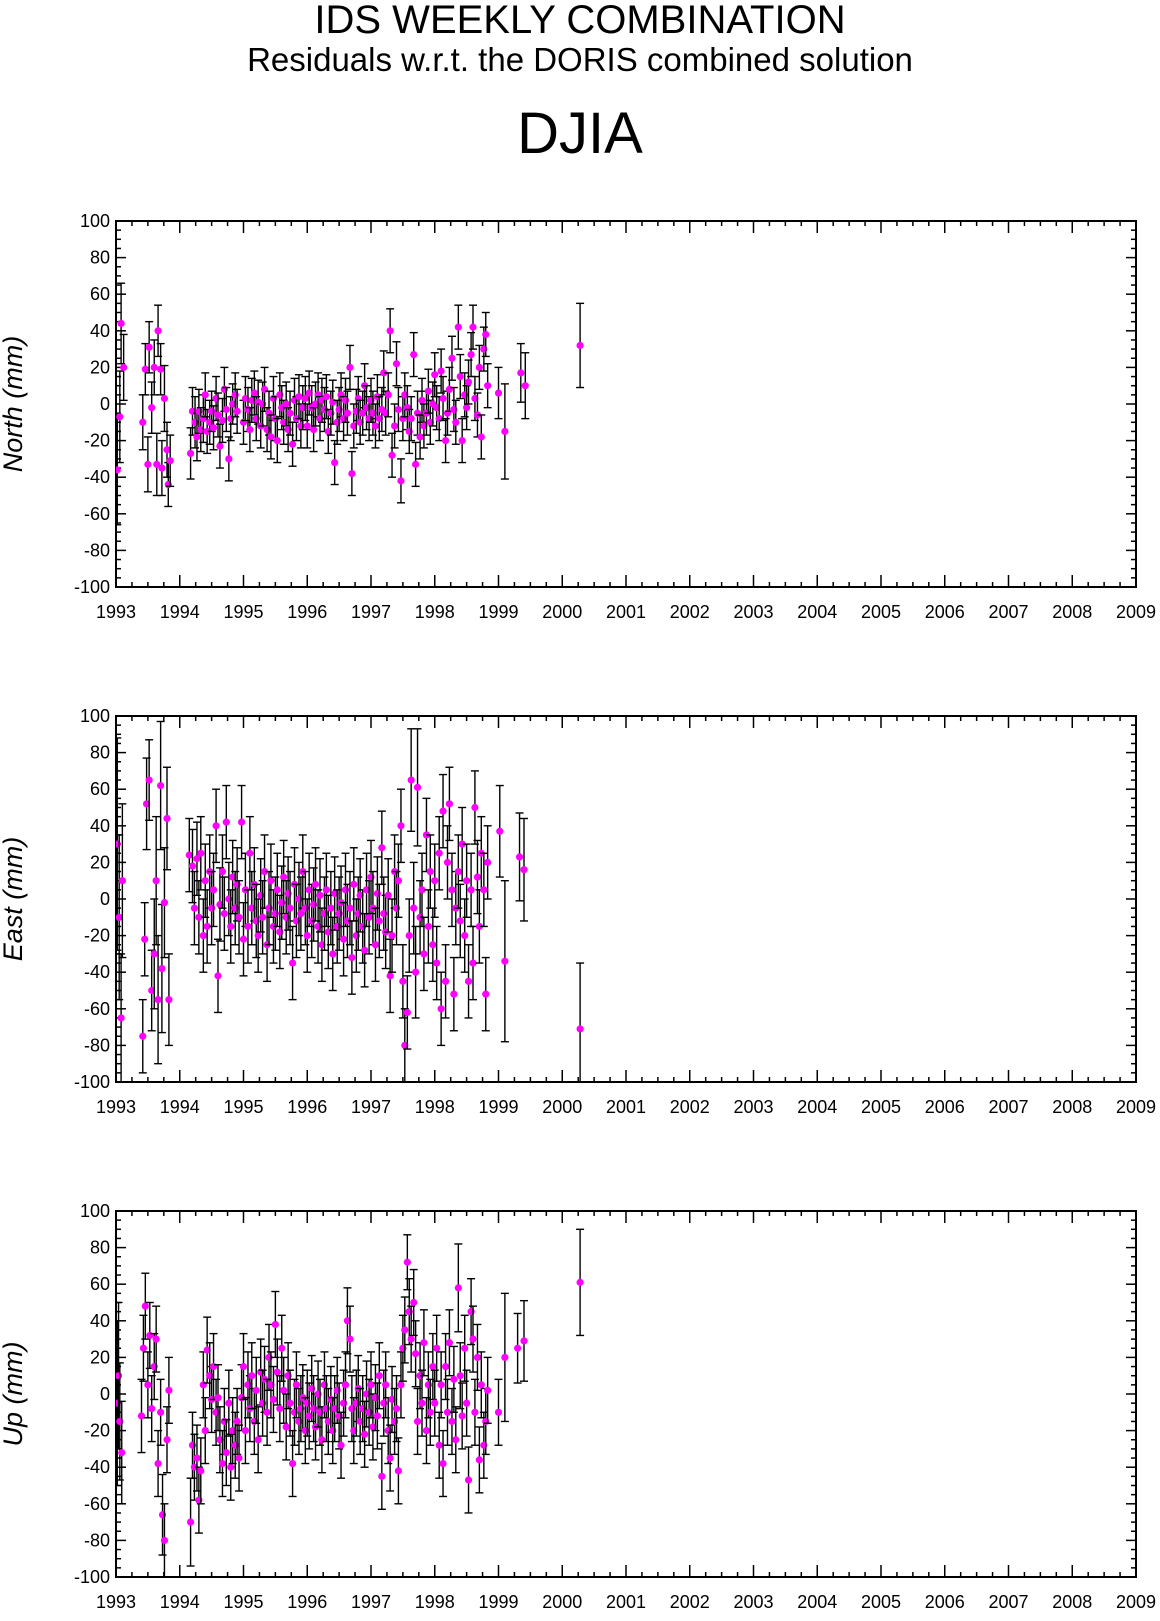 The image size is (1160, 1621). Describe the element at coordinates (626, 1107) in the screenshot. I see `x-tick-label: 2001` at that location.